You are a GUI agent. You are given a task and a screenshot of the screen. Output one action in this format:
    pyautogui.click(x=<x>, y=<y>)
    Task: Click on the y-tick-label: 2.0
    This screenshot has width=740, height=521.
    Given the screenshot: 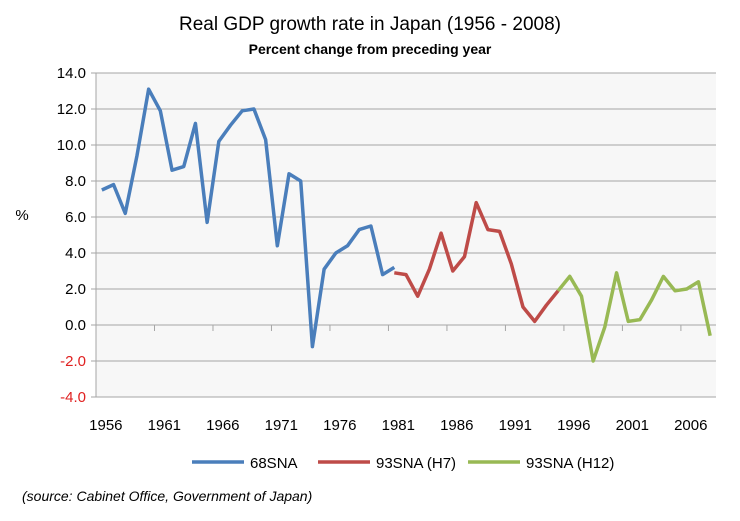 What is the action you would take?
    pyautogui.click(x=75, y=289)
    